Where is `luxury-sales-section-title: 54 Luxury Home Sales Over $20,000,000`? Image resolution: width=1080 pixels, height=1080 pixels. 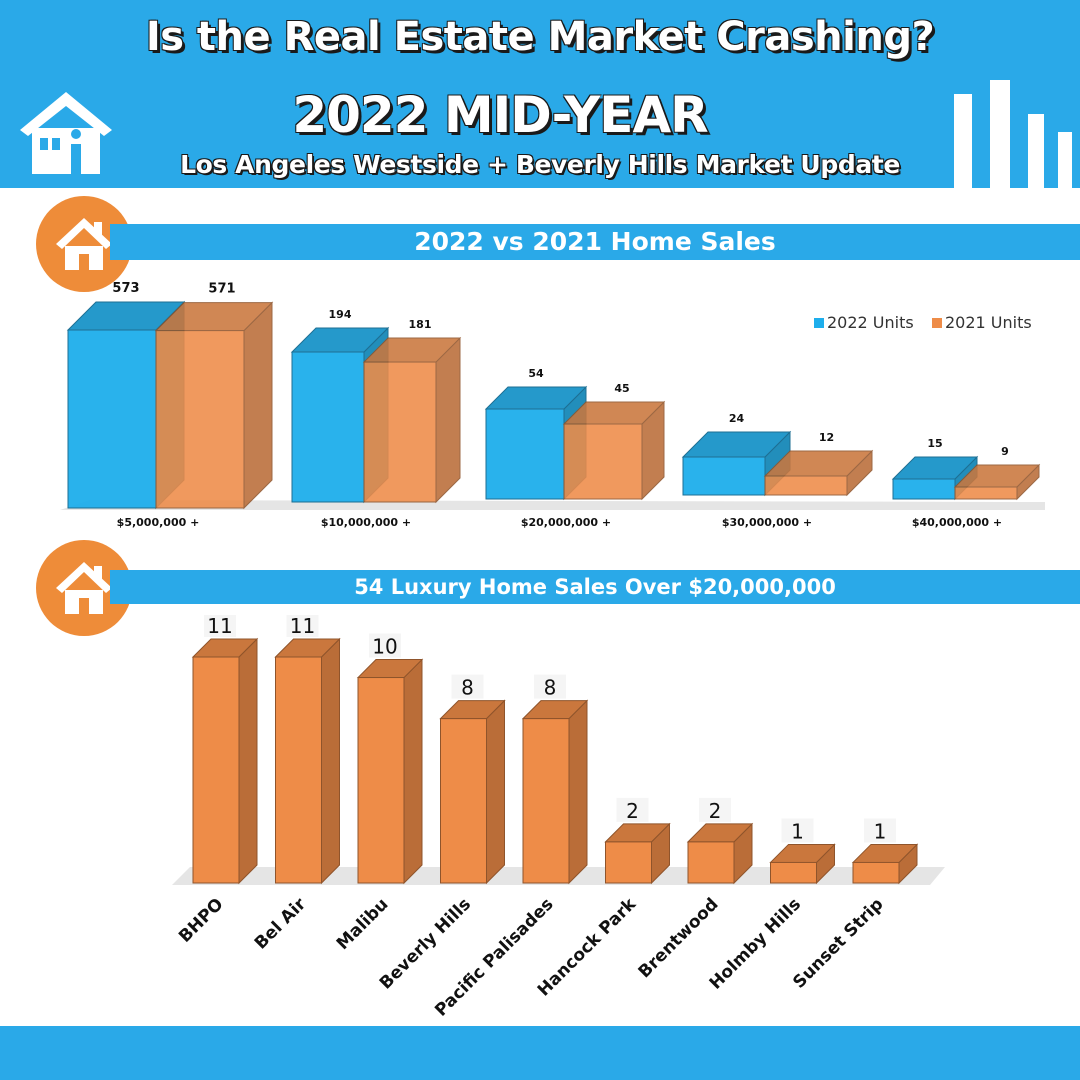
luxury-sales-section-title: 54 Luxury Home Sales Over $20,000,000 is located at coordinates (595, 587).